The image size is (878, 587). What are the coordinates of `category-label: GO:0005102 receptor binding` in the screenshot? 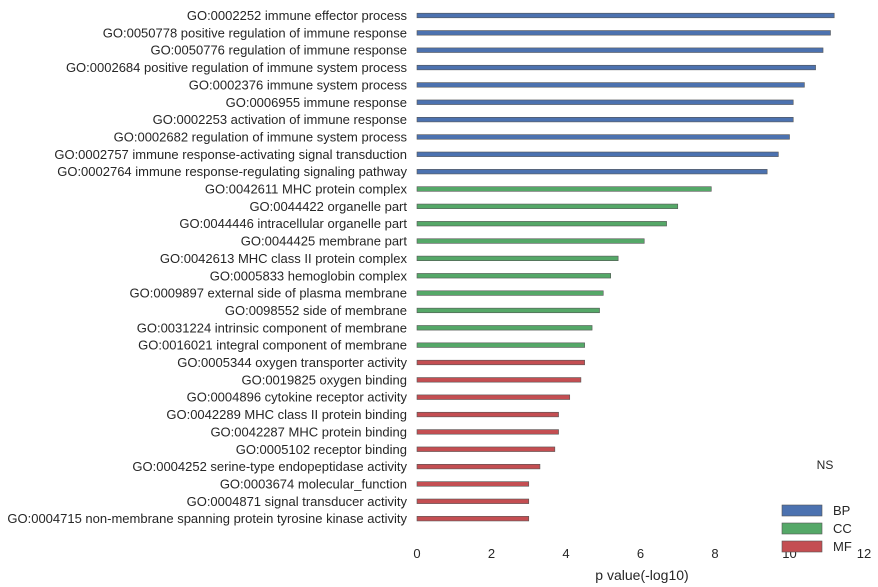 It's located at (321, 449).